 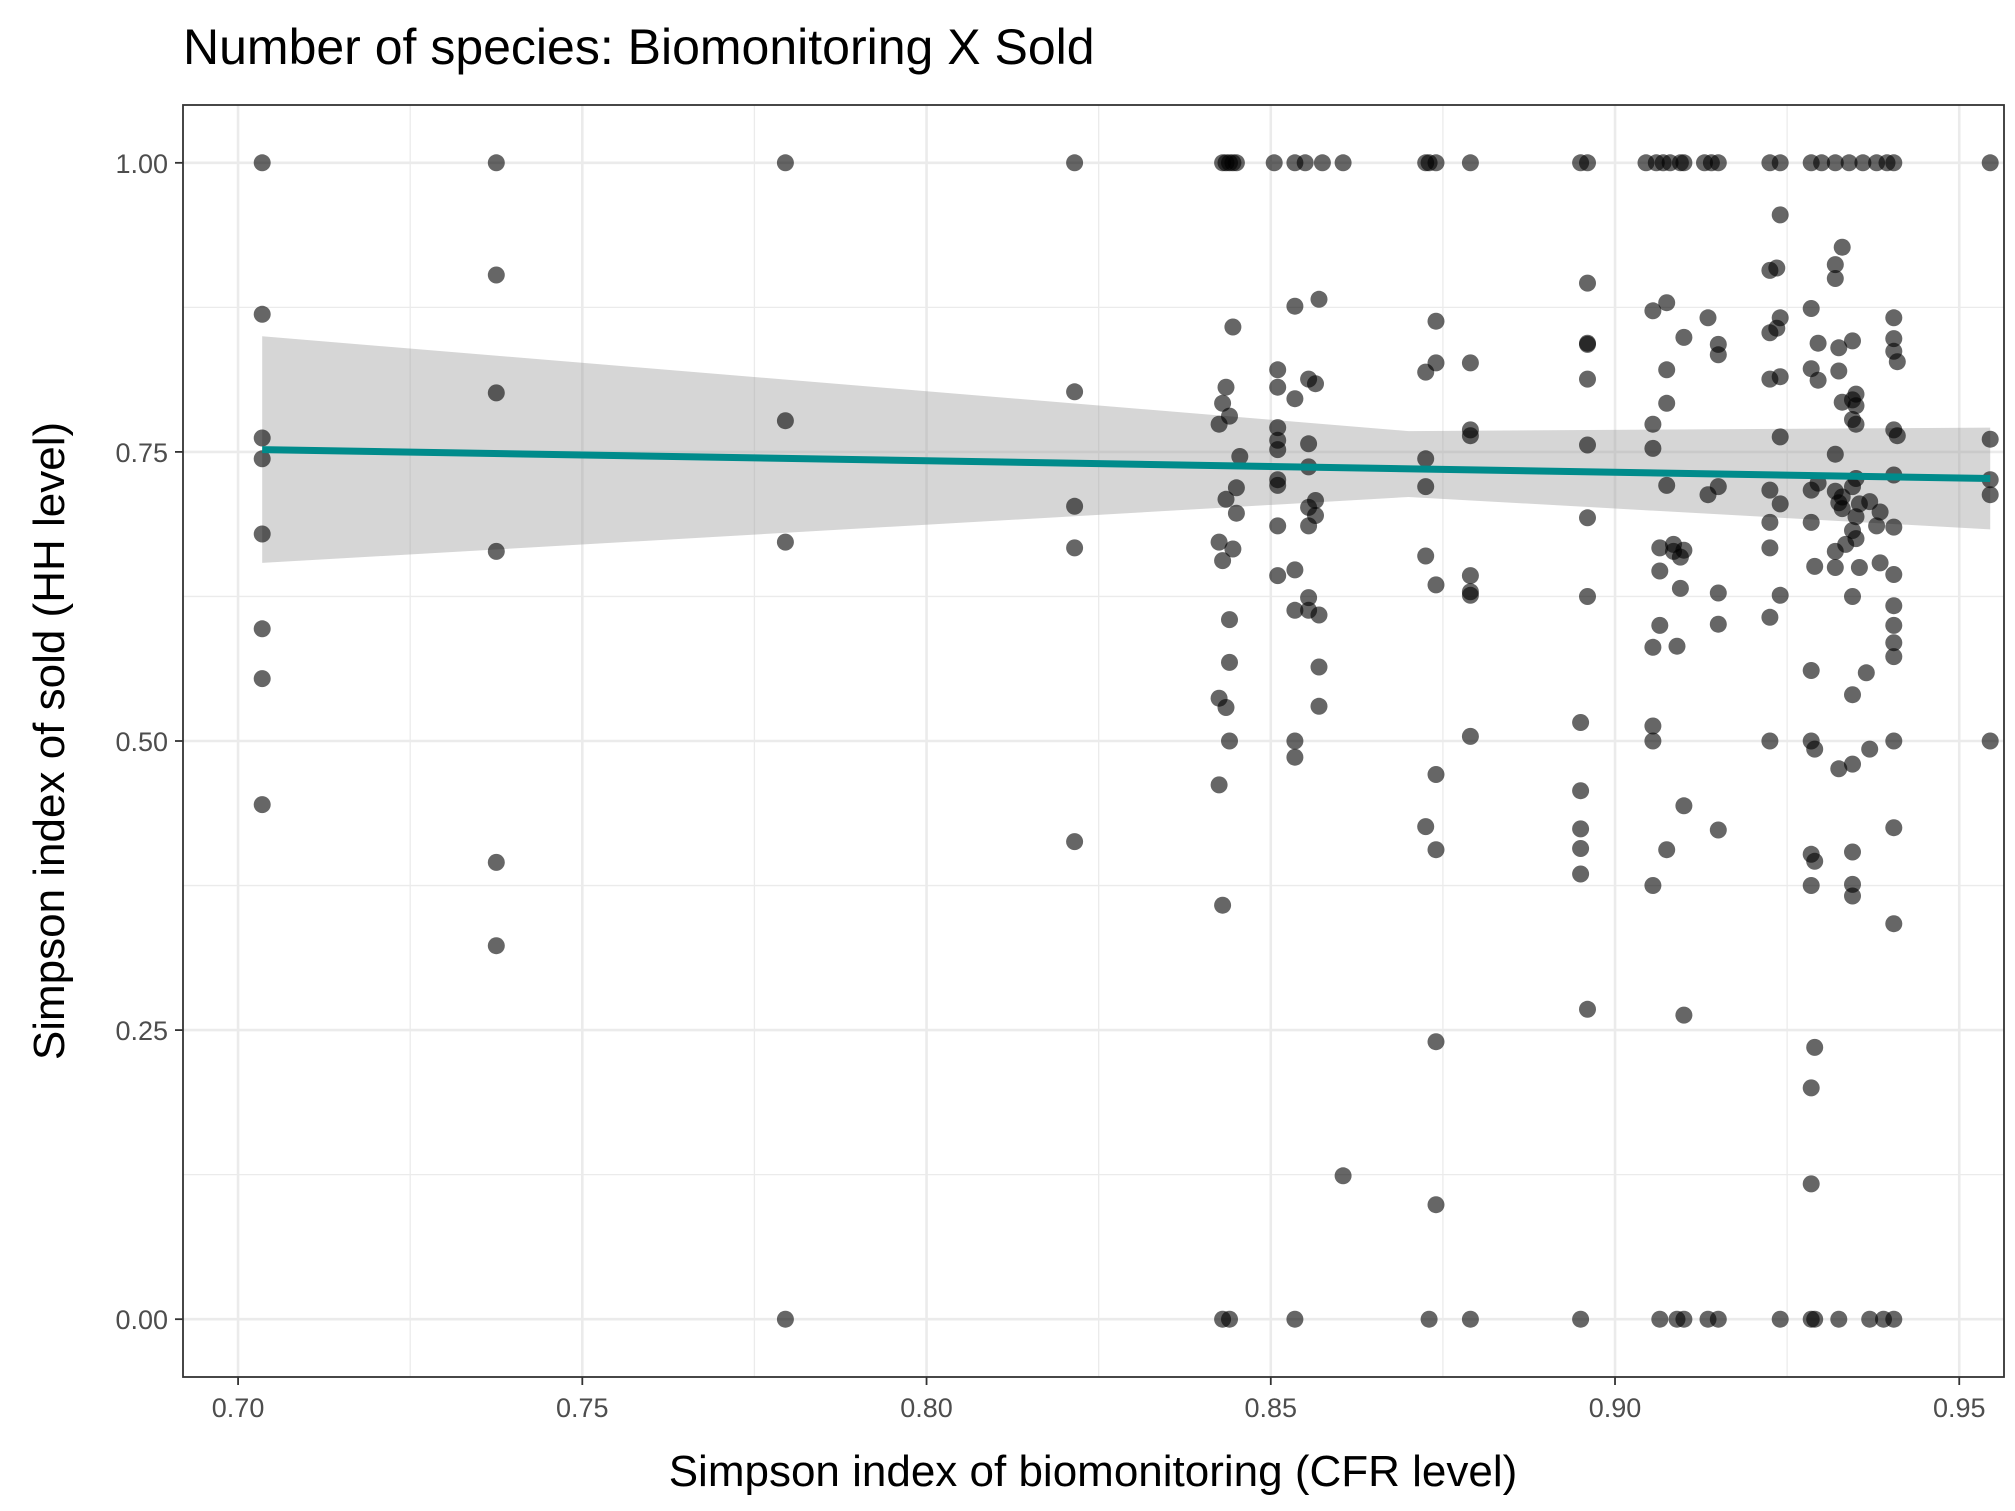 What do you see at coordinates (49, 741) in the screenshot?
I see `y-axis-title: Simpson index of sold (HH level)` at bounding box center [49, 741].